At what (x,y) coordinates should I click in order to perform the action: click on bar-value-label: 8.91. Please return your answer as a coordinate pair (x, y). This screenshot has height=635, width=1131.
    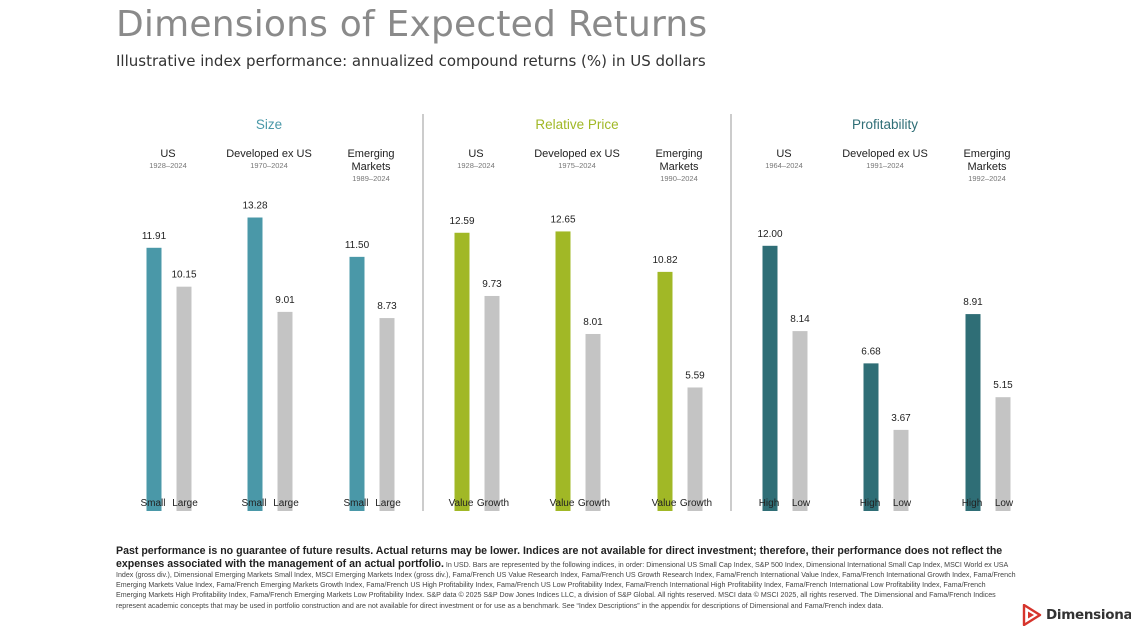
    Looking at the image, I should click on (973, 302).